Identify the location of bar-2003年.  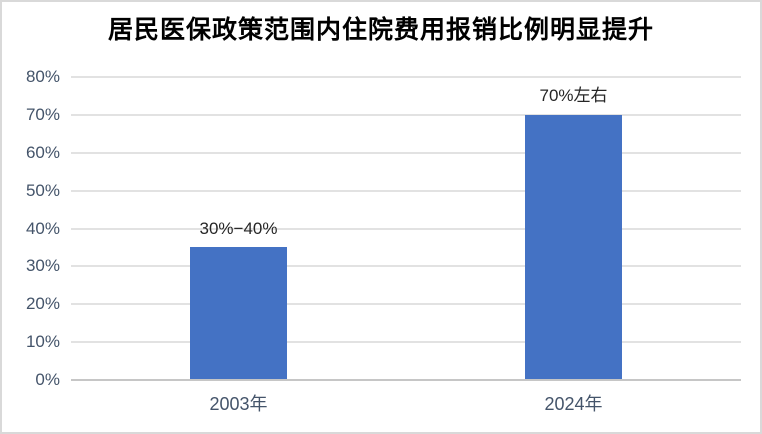
(238, 313).